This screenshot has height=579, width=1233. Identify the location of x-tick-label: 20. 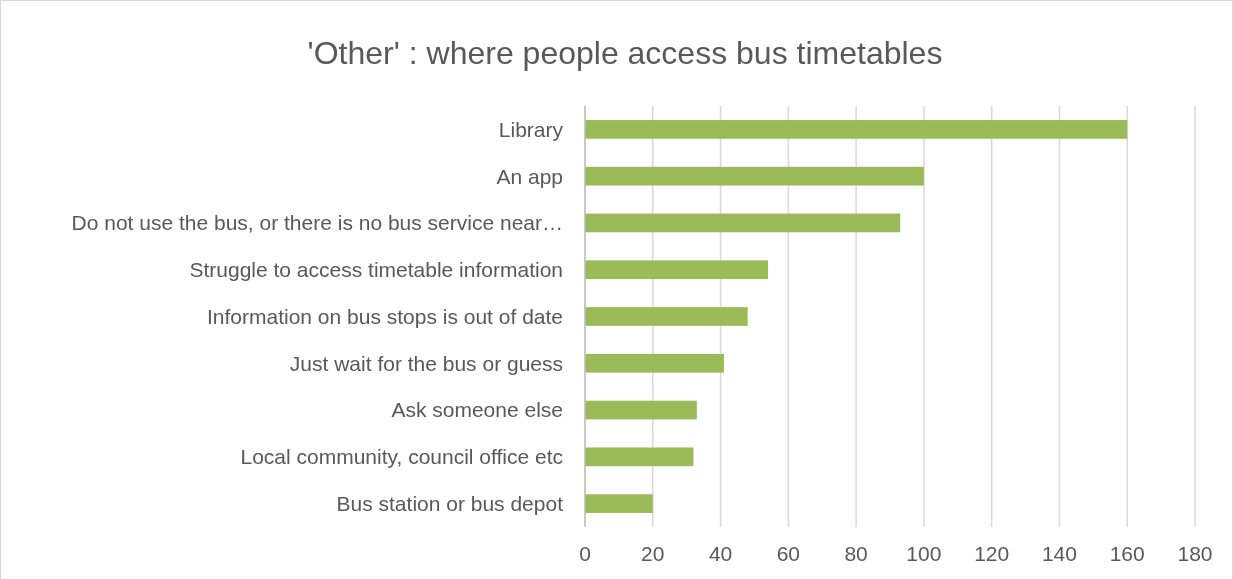
(653, 553).